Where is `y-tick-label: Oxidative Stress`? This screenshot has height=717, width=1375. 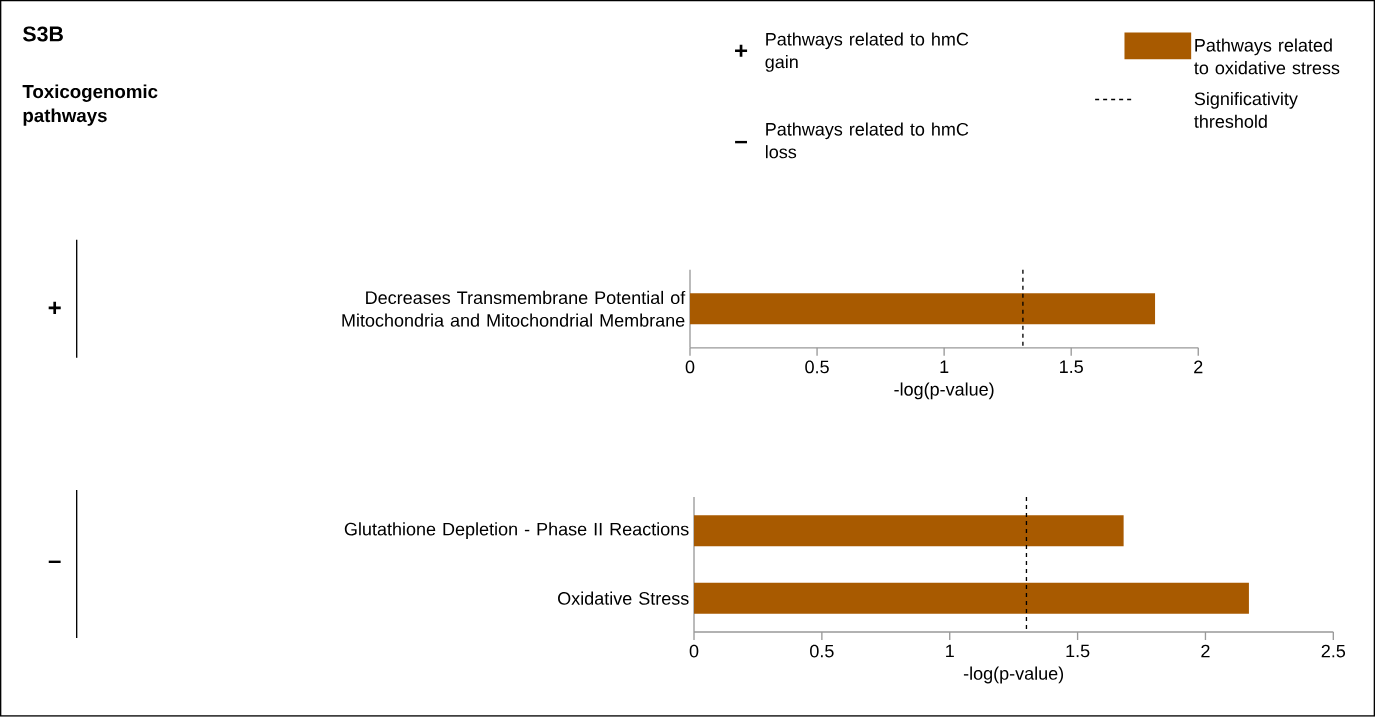
y-tick-label: Oxidative Stress is located at coordinates (623, 598).